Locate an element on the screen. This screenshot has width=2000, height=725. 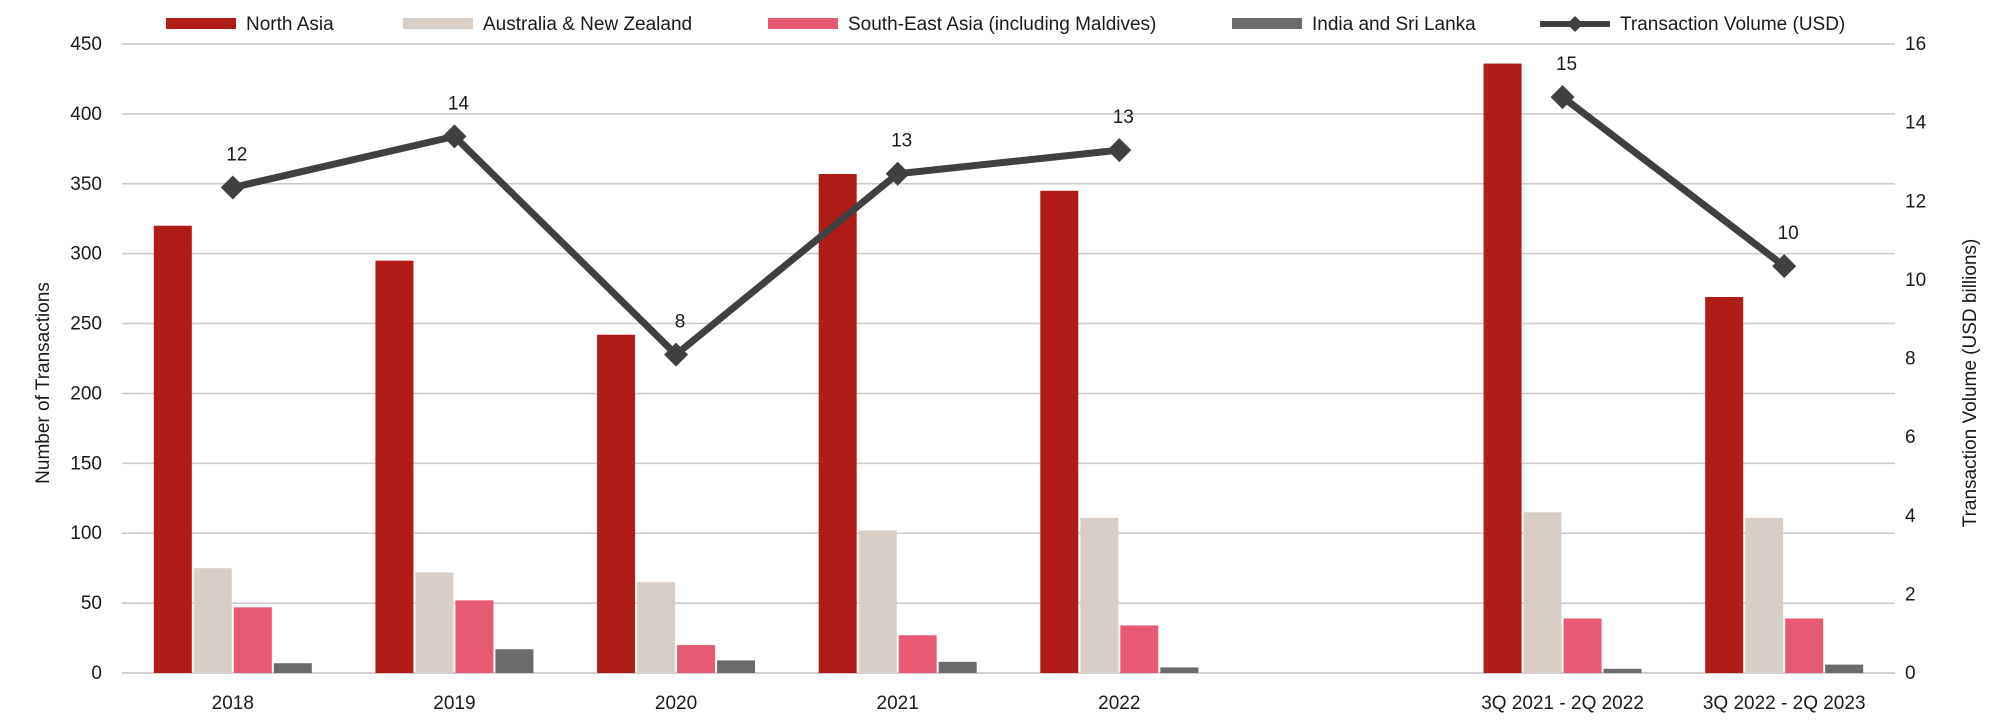
y-tick-label-left: 450 is located at coordinates (86, 44).